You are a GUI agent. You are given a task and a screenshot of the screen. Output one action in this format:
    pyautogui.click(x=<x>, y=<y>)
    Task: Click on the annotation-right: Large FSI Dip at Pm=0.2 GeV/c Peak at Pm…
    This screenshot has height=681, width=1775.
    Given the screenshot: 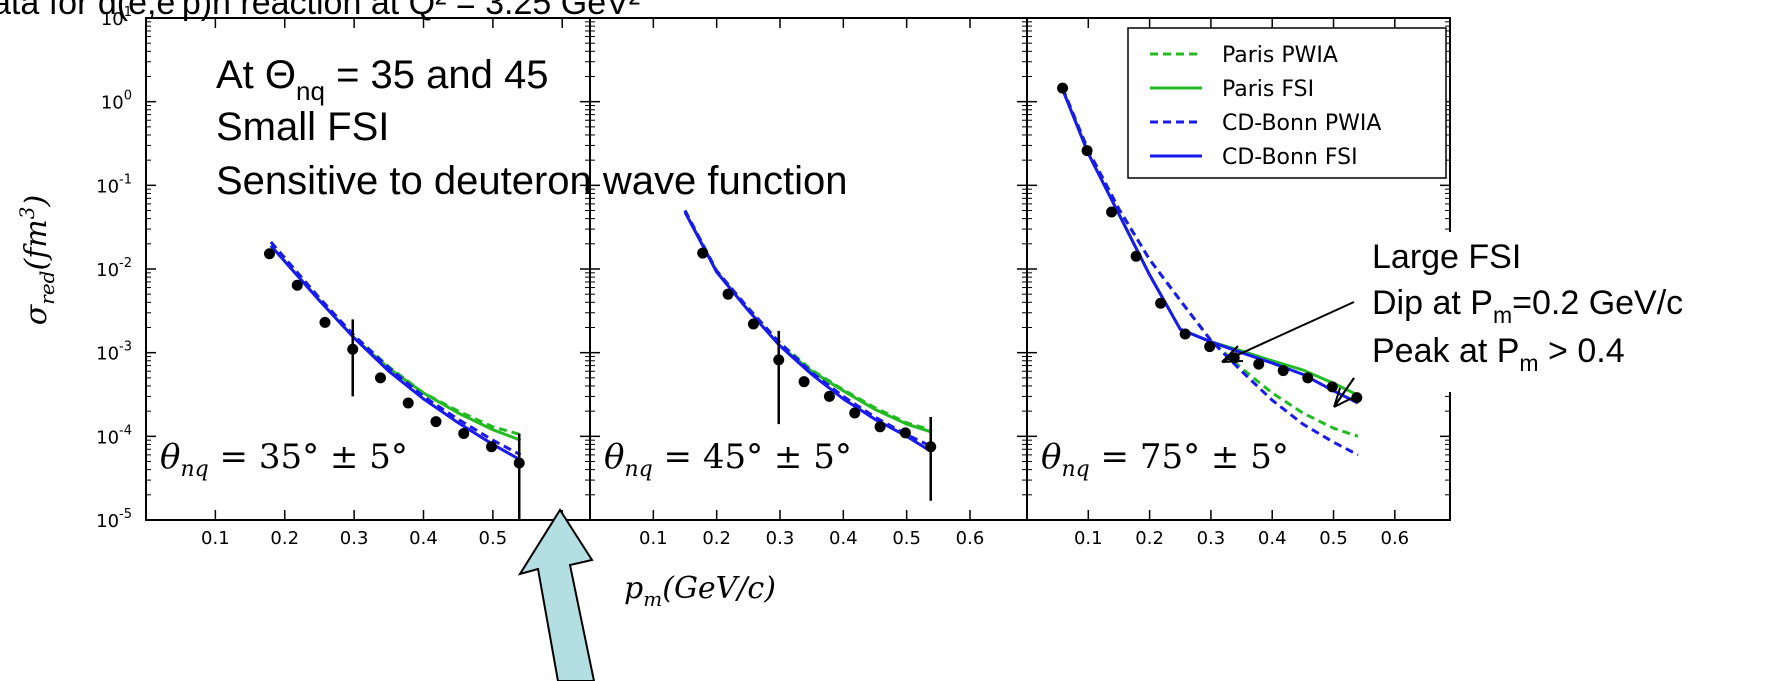 What is the action you would take?
    pyautogui.click(x=1527, y=307)
    